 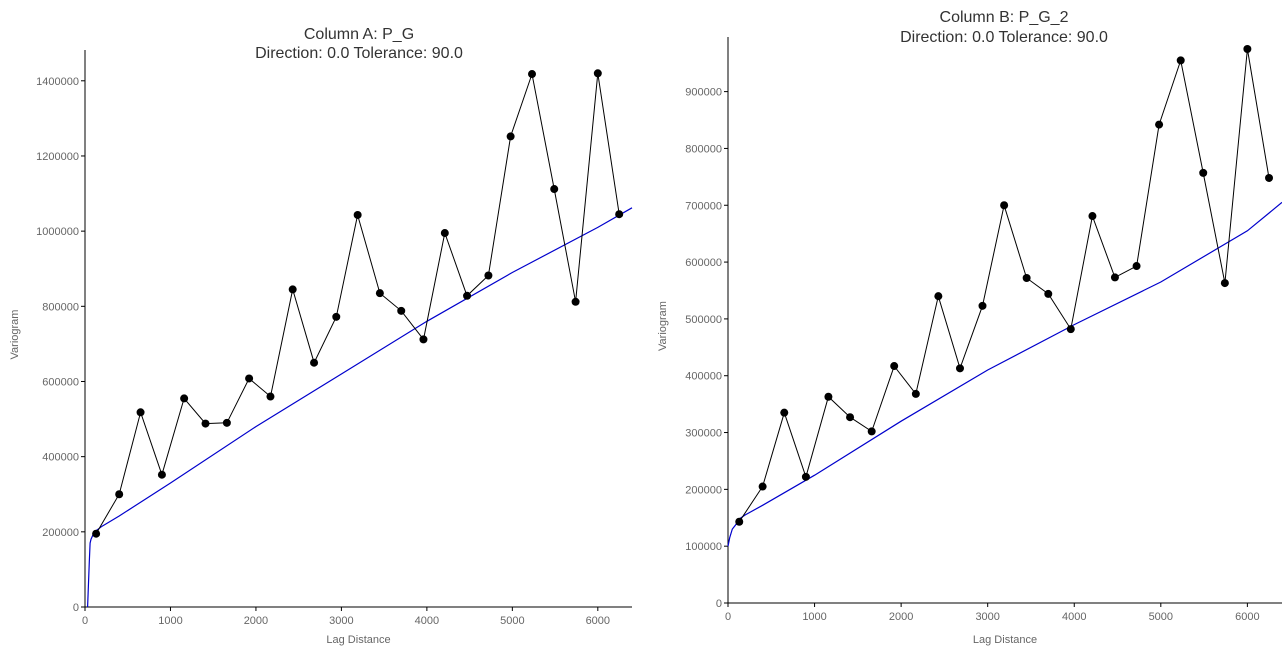 I want to click on y-tick-label: 700000, so click(x=703, y=206).